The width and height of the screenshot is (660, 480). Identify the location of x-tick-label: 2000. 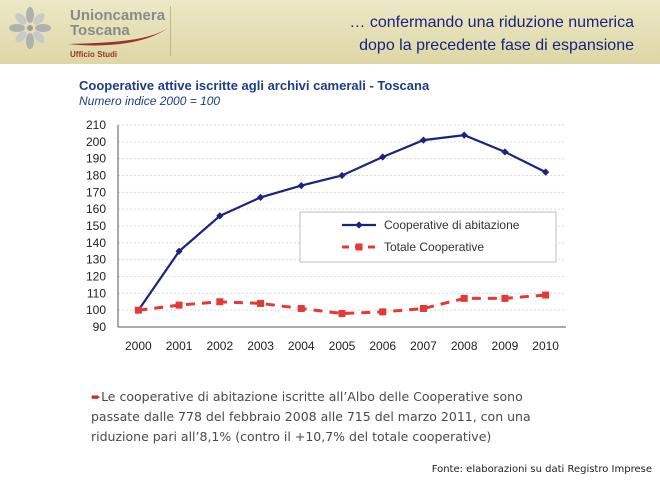
(138, 346).